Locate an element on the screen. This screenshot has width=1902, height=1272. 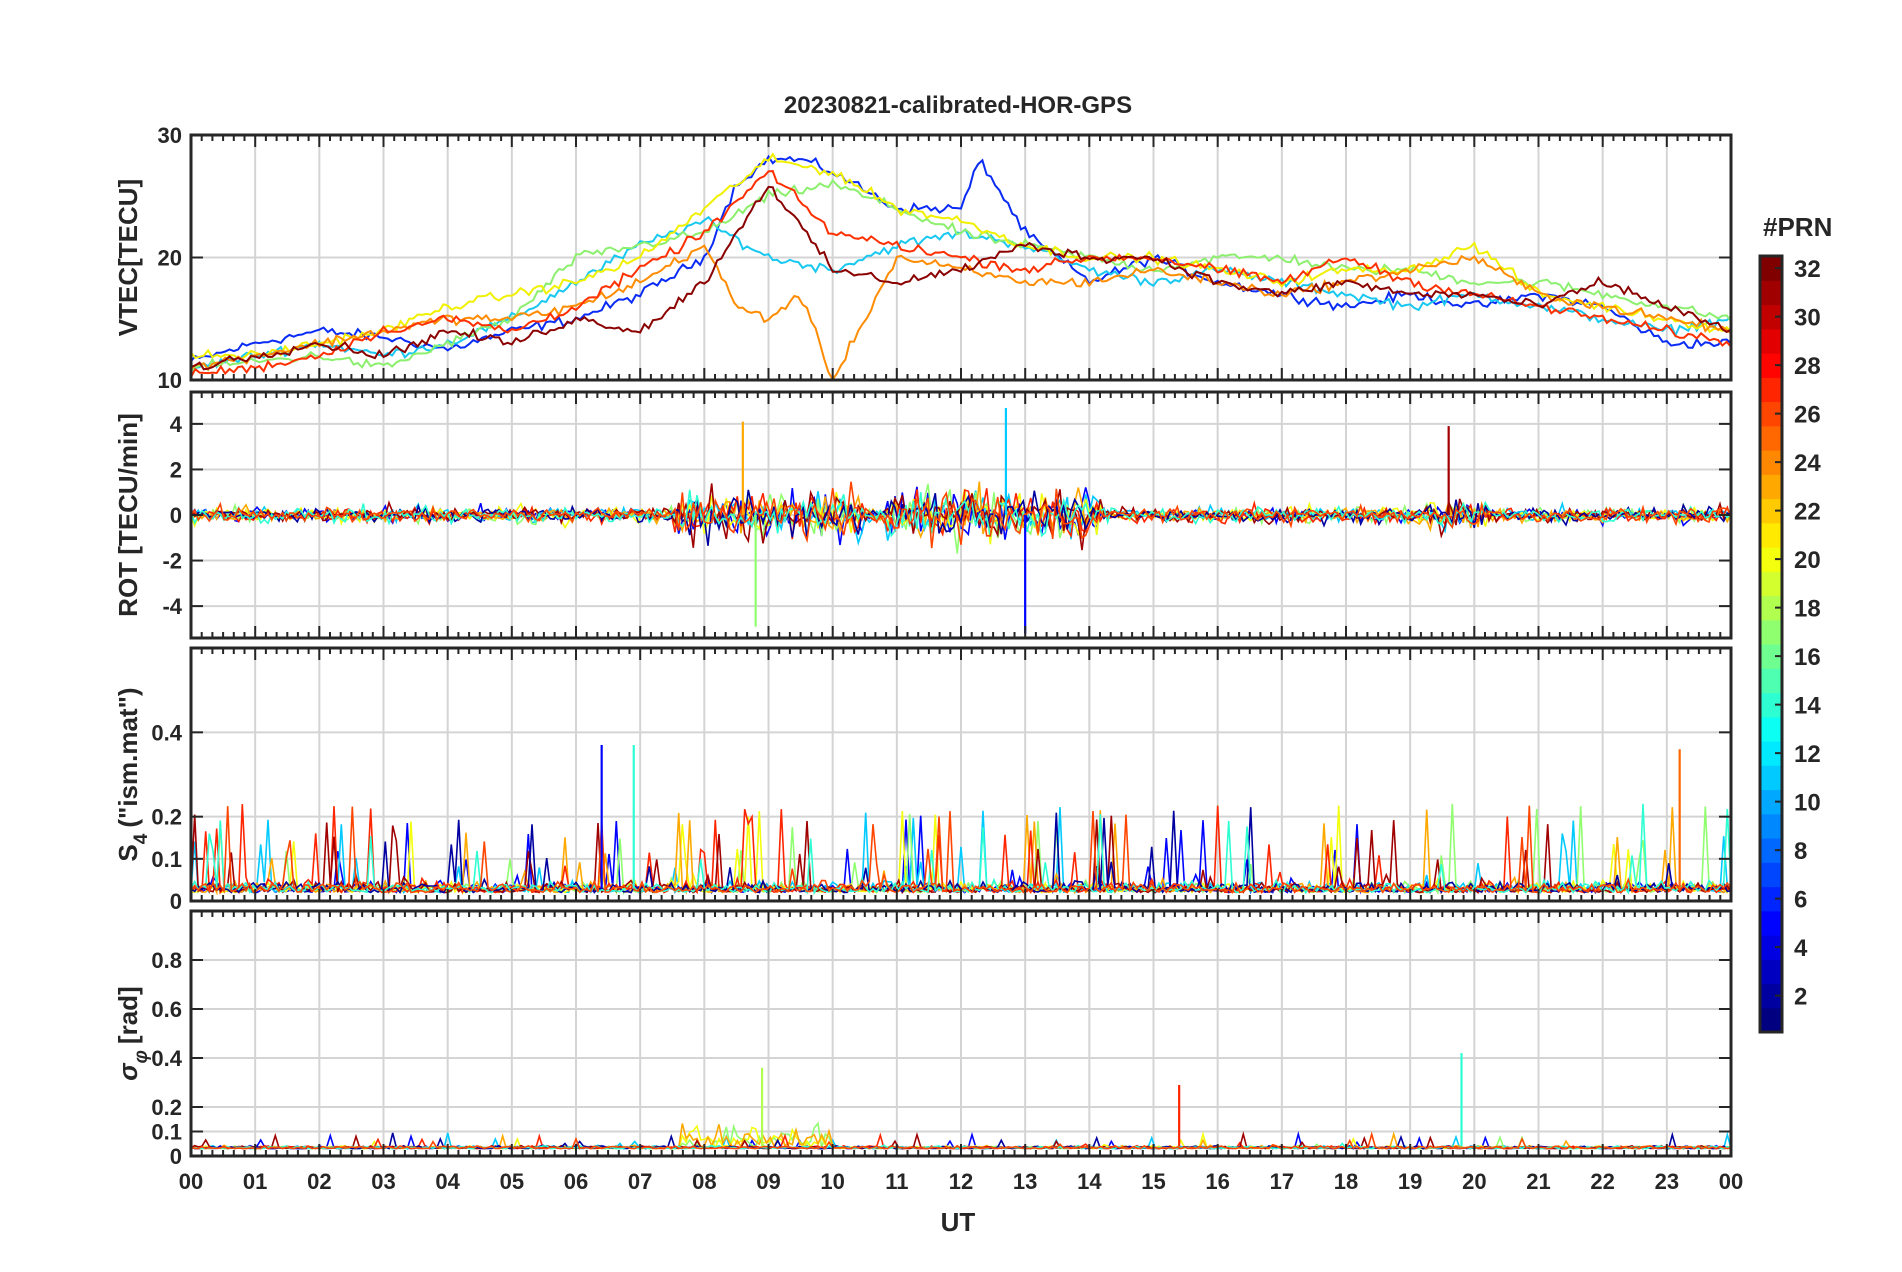
x-tick-label: 10 is located at coordinates (832, 1181).